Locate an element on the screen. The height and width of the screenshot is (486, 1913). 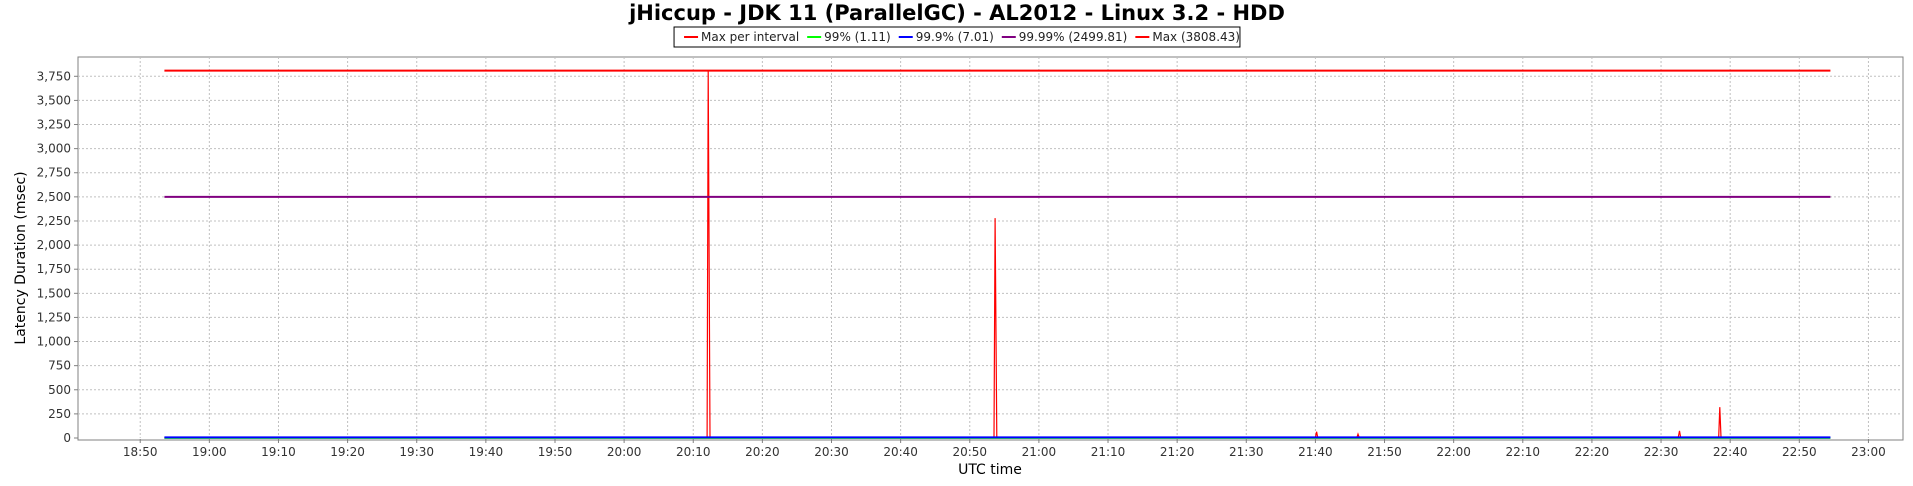
x-tick-label: 23:00 is located at coordinates (1868, 452).